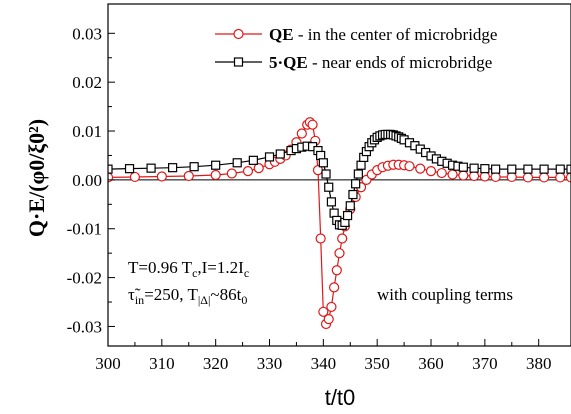 This screenshot has height=414, width=571. Describe the element at coordinates (400, 62) in the screenshot. I see `legend-5qe-rest: - near ends of microbridge` at that location.